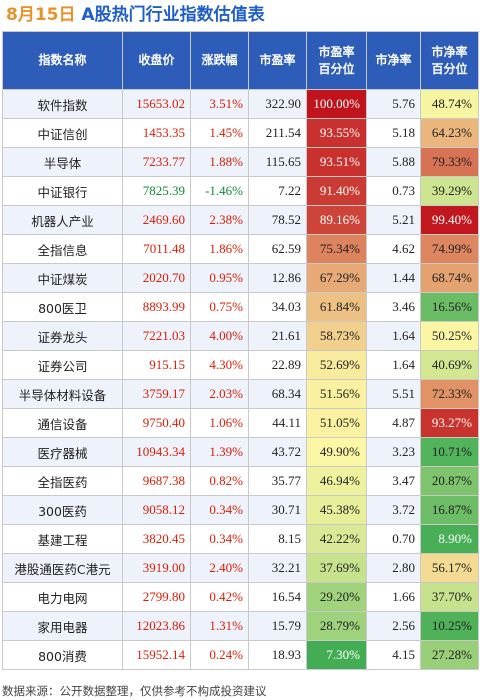 The image size is (480, 700). I want to click on cell-pe: 35.77, so click(277, 481).